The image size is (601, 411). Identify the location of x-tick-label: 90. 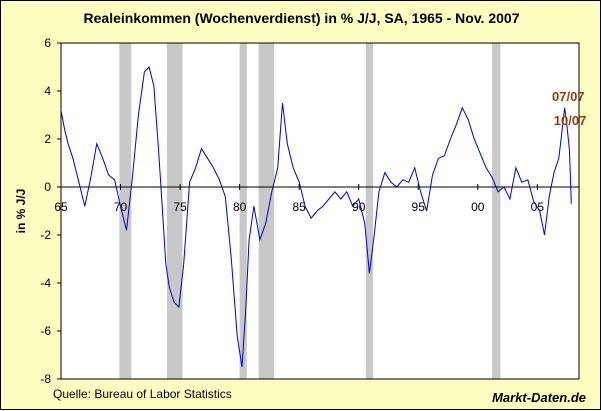
(359, 207).